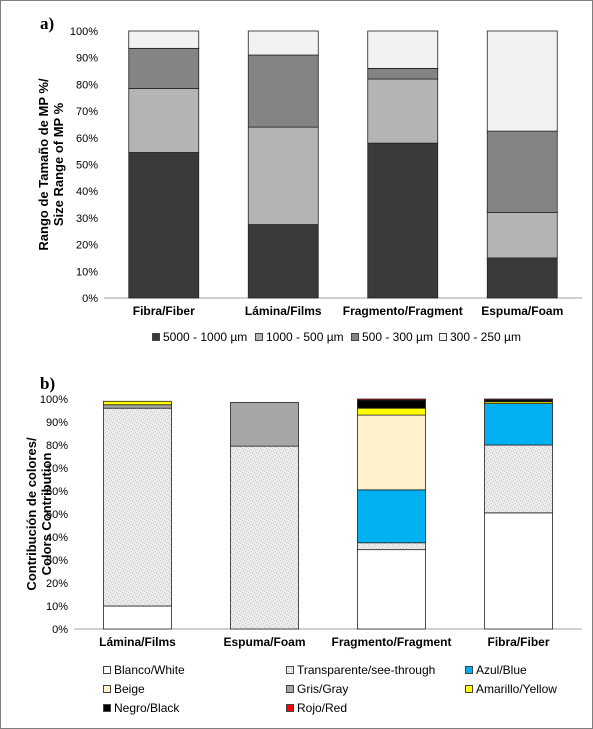 Image resolution: width=593 pixels, height=729 pixels. Describe the element at coordinates (87, 112) in the screenshot. I see `y-tick-label: 70%` at that location.